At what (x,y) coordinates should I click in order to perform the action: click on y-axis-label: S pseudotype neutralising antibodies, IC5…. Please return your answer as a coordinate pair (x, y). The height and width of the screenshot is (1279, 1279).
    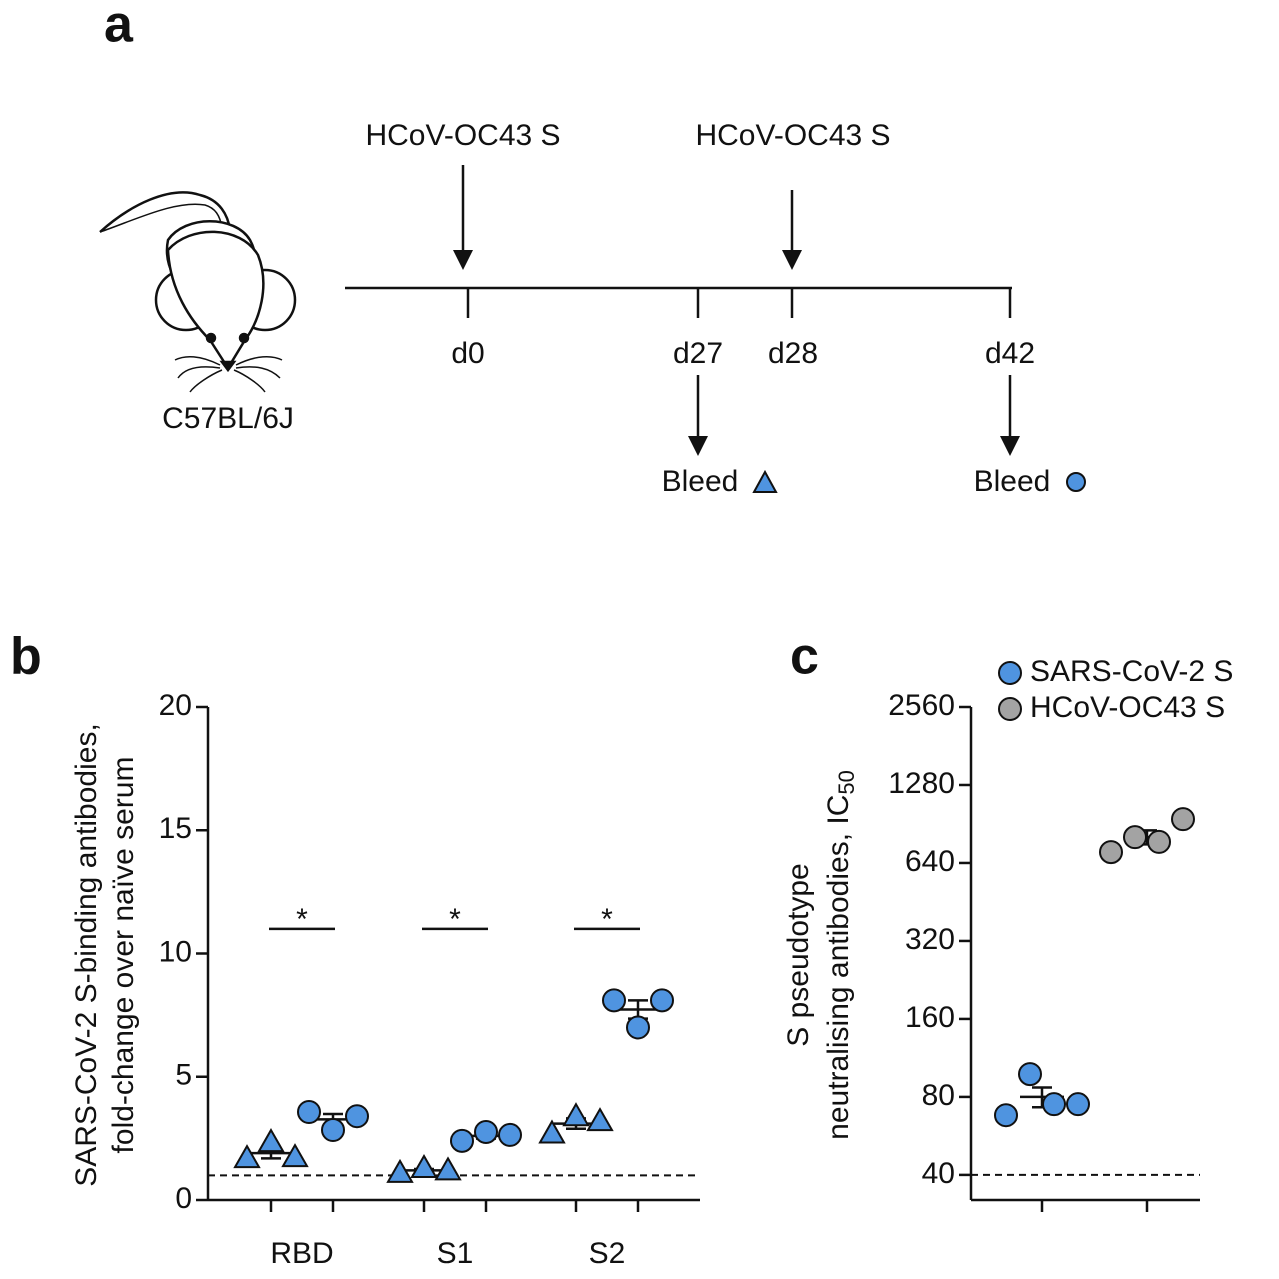
    Looking at the image, I should click on (820, 955).